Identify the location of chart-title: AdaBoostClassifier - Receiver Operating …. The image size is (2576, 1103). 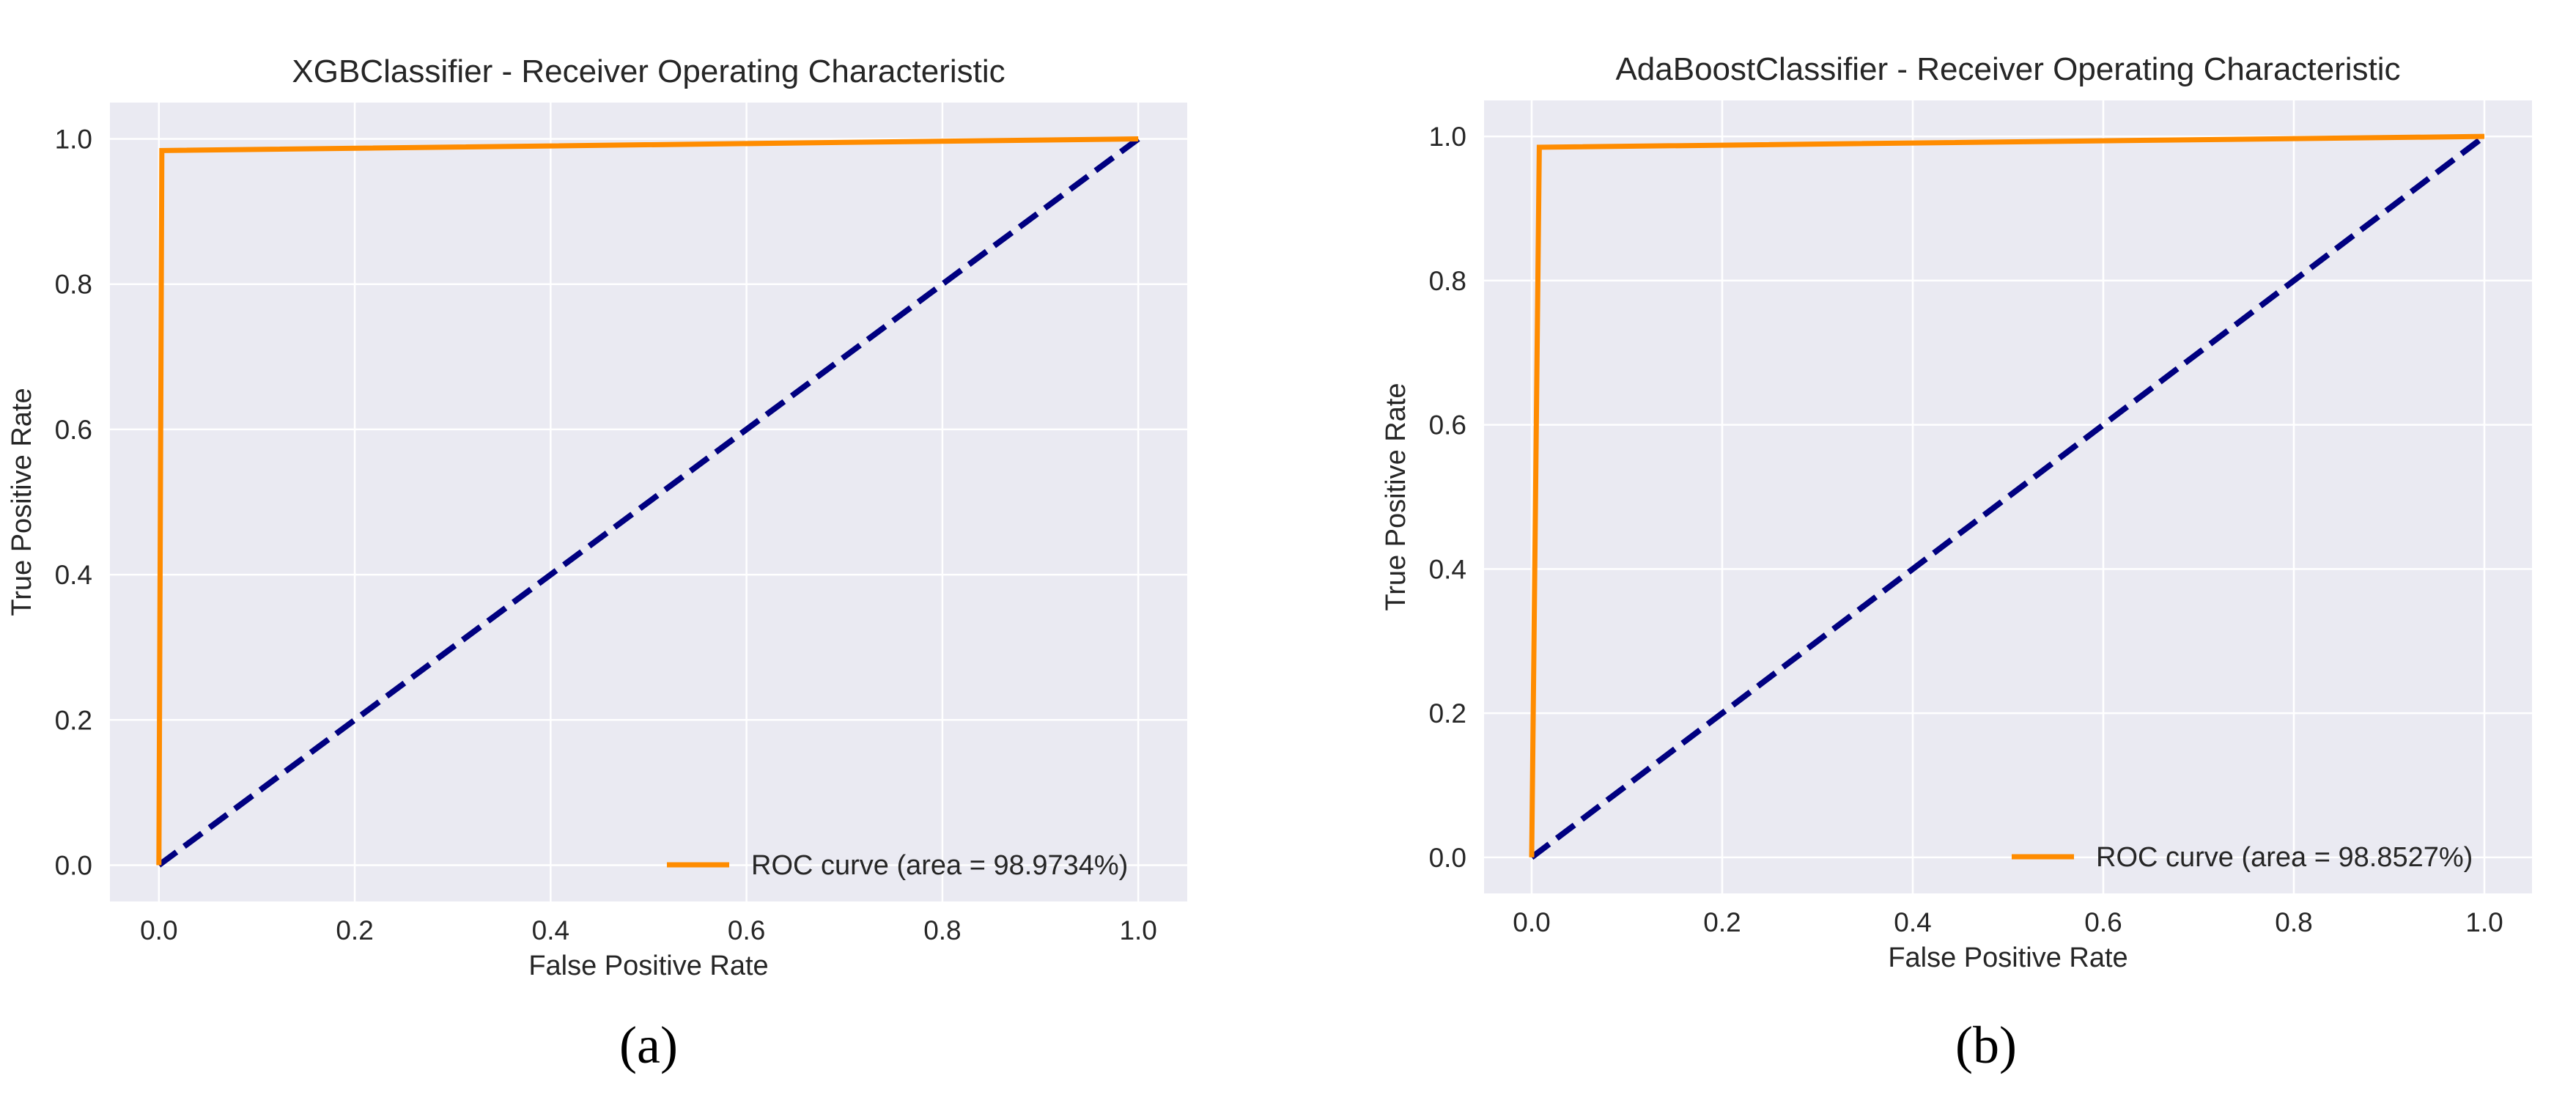
(2007, 69).